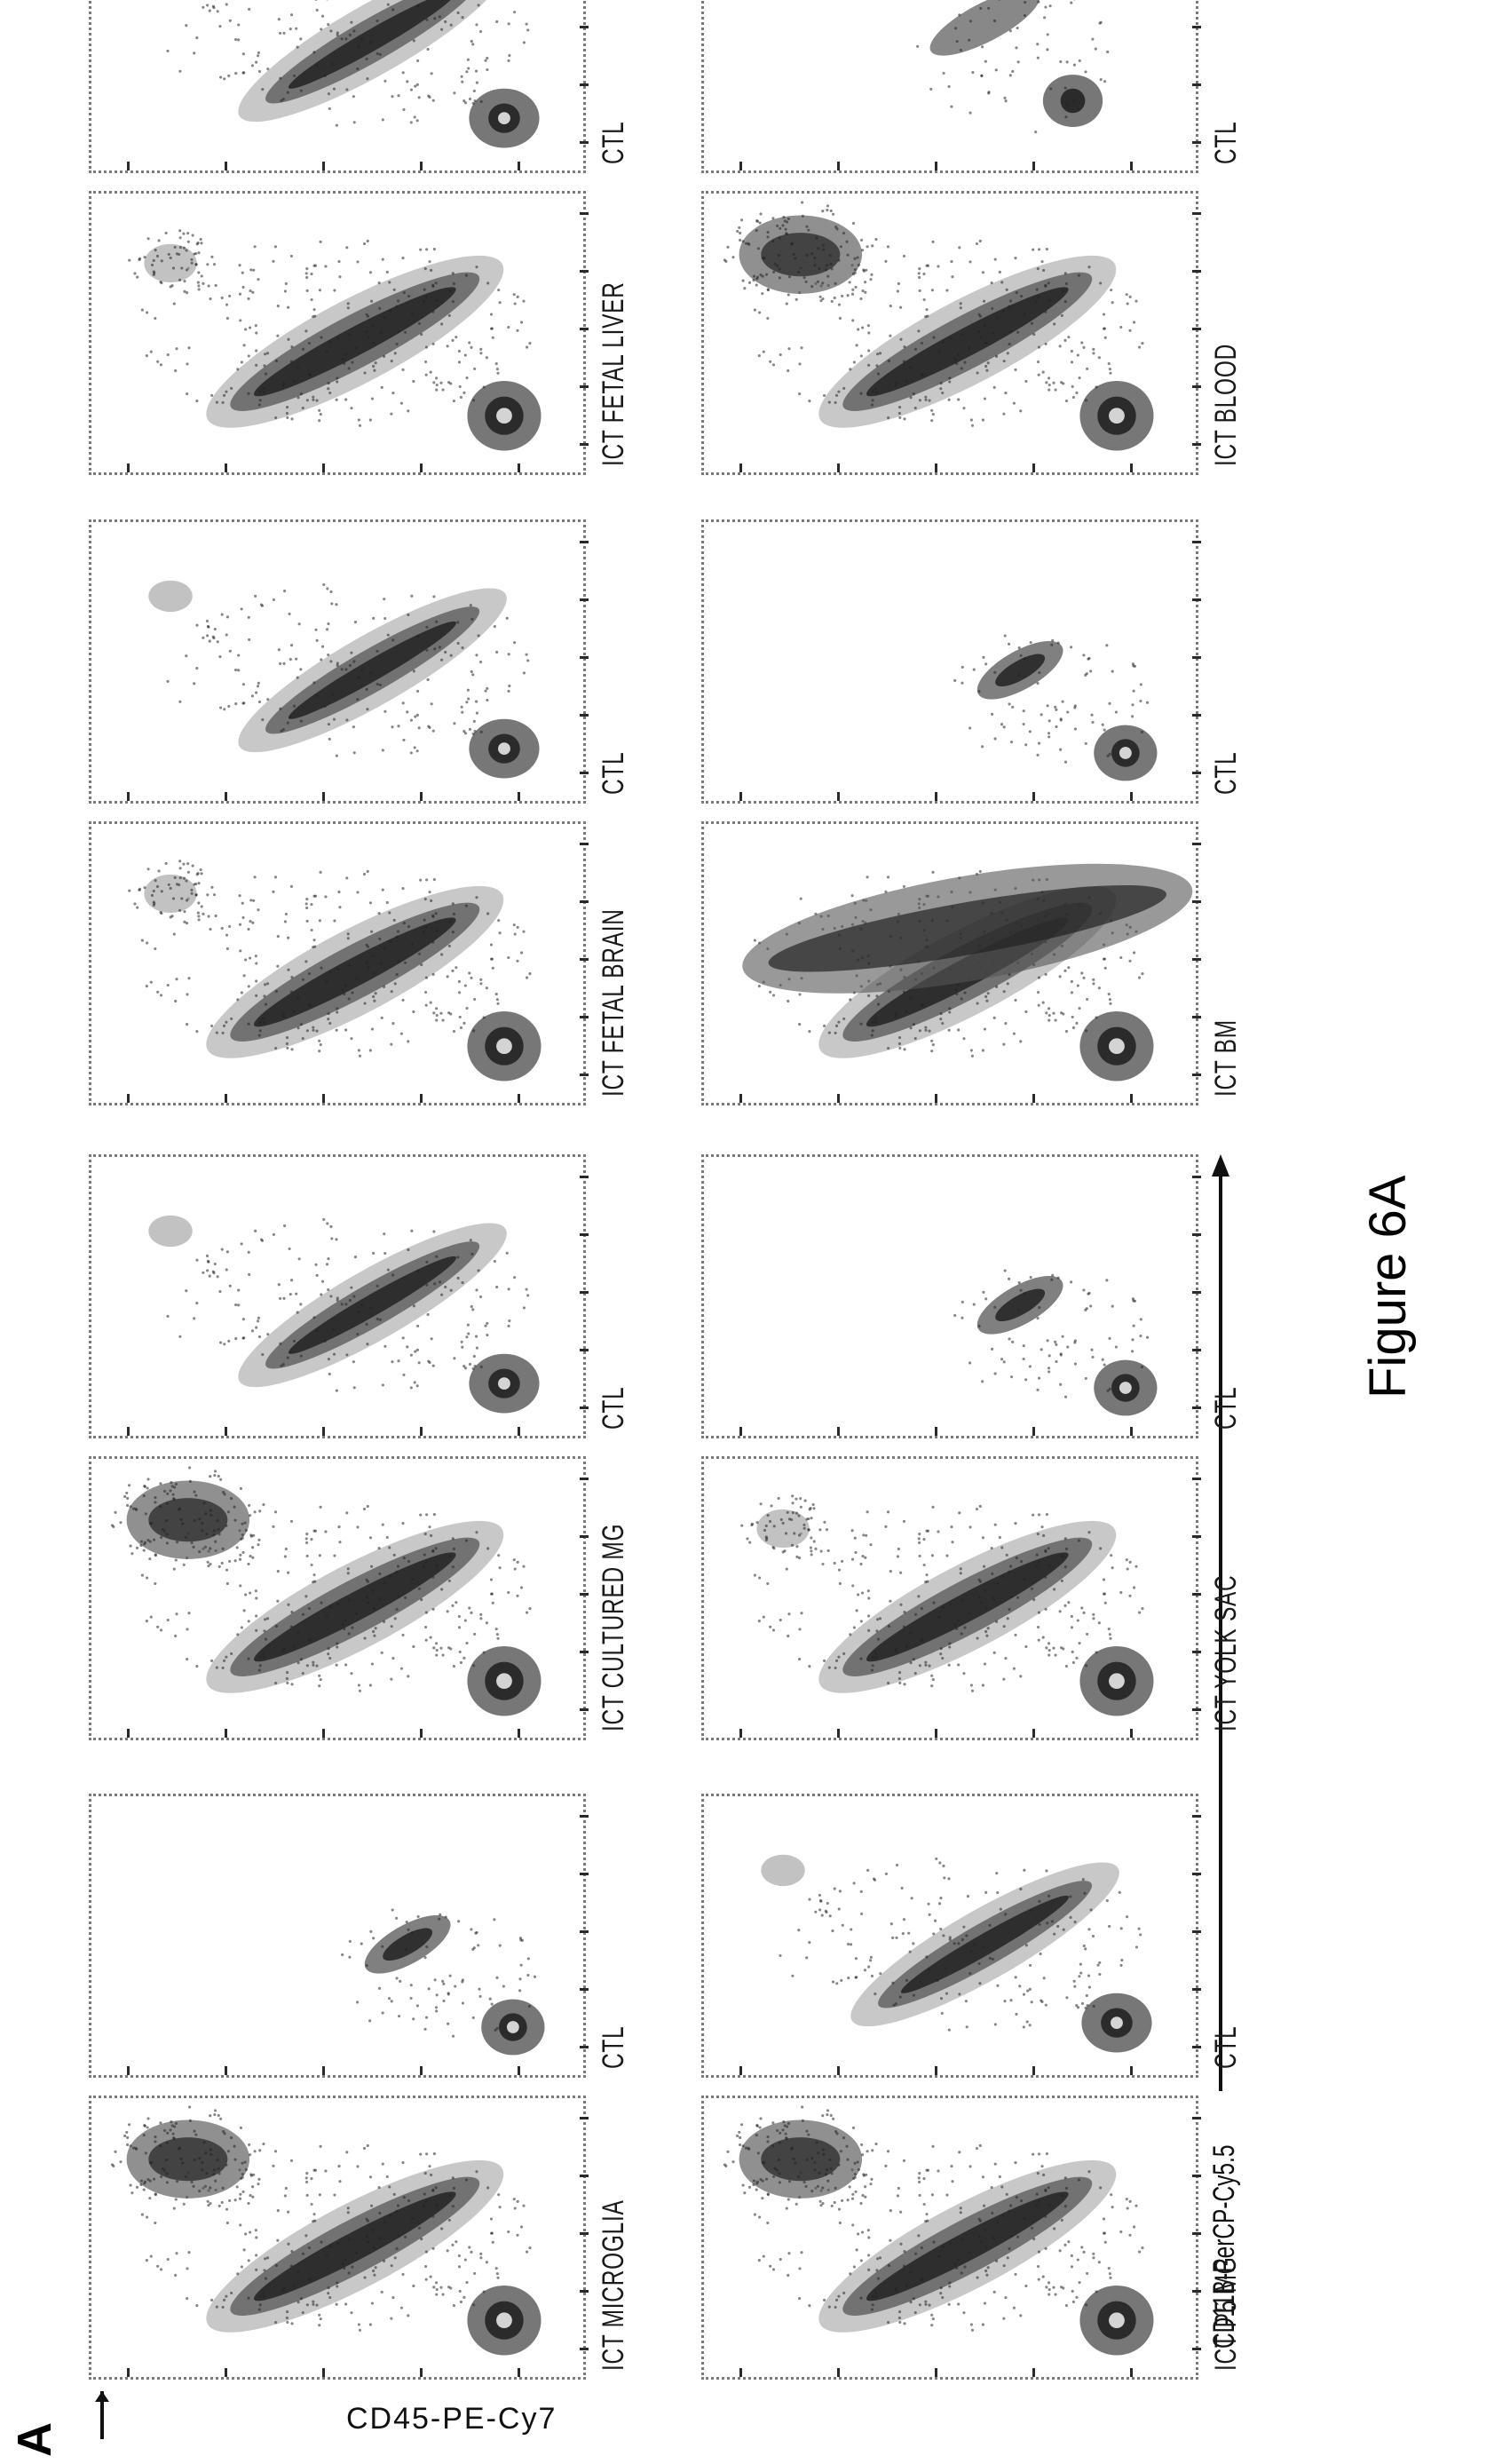 This screenshot has width=1510, height=2464. What do you see at coordinates (1226, 1058) in the screenshot?
I see `panel-label: ICT BM` at bounding box center [1226, 1058].